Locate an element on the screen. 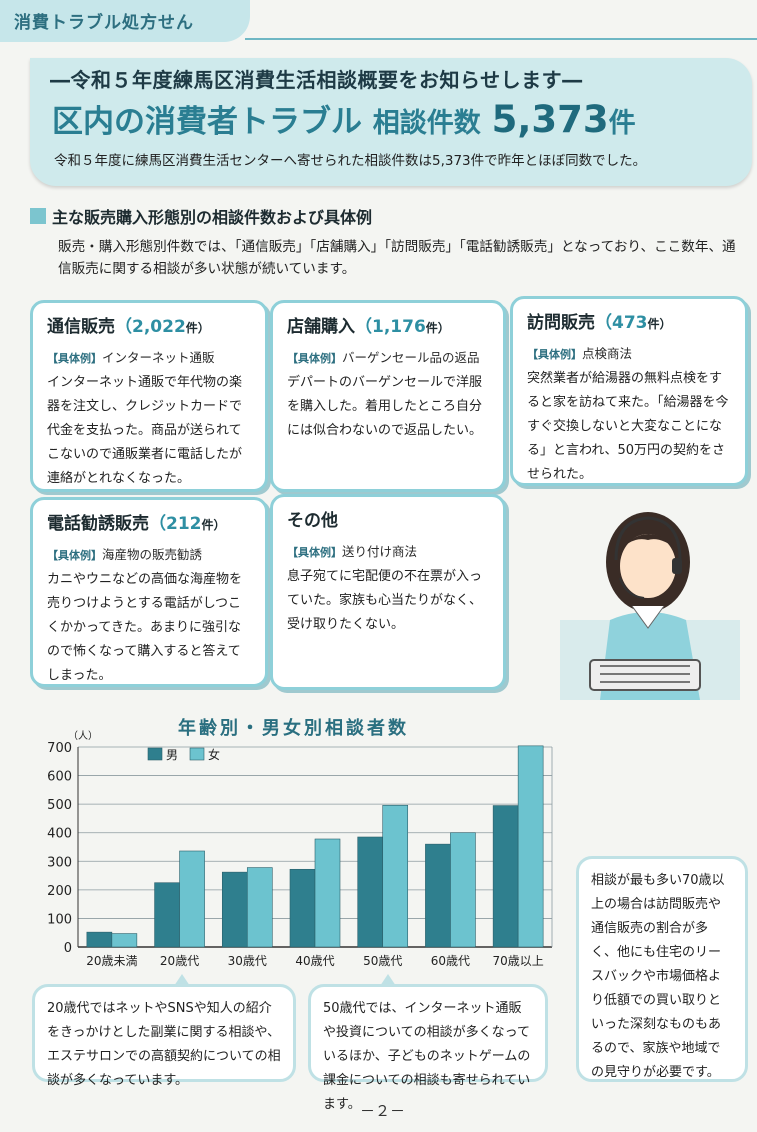 The width and height of the screenshot is (757, 1132). series-title: 消費トラブル処方せん is located at coordinates (104, 23).